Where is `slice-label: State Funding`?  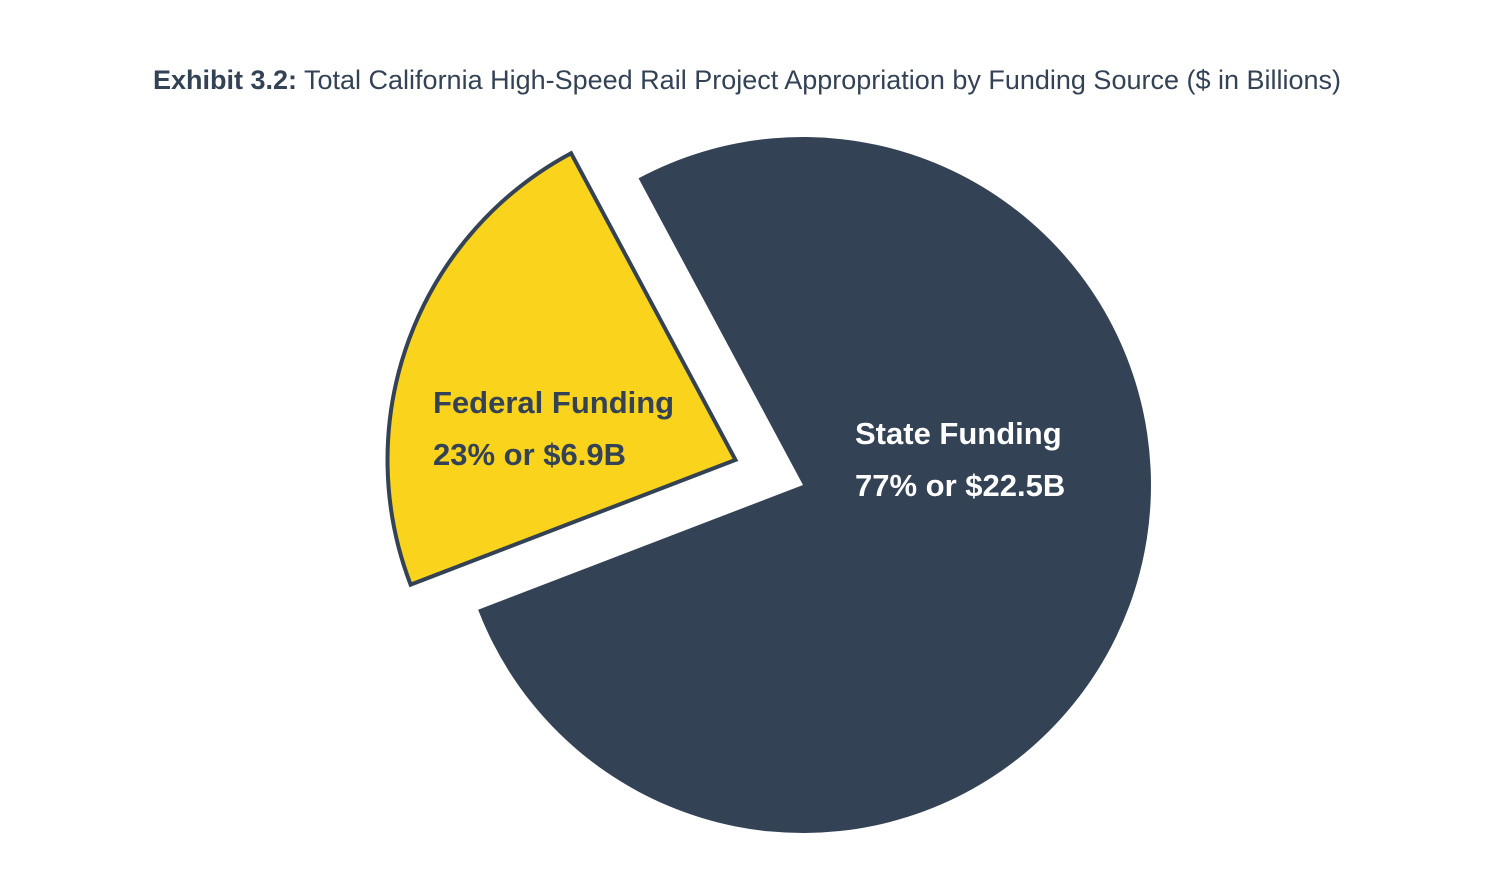 slice-label: State Funding is located at coordinates (958, 433).